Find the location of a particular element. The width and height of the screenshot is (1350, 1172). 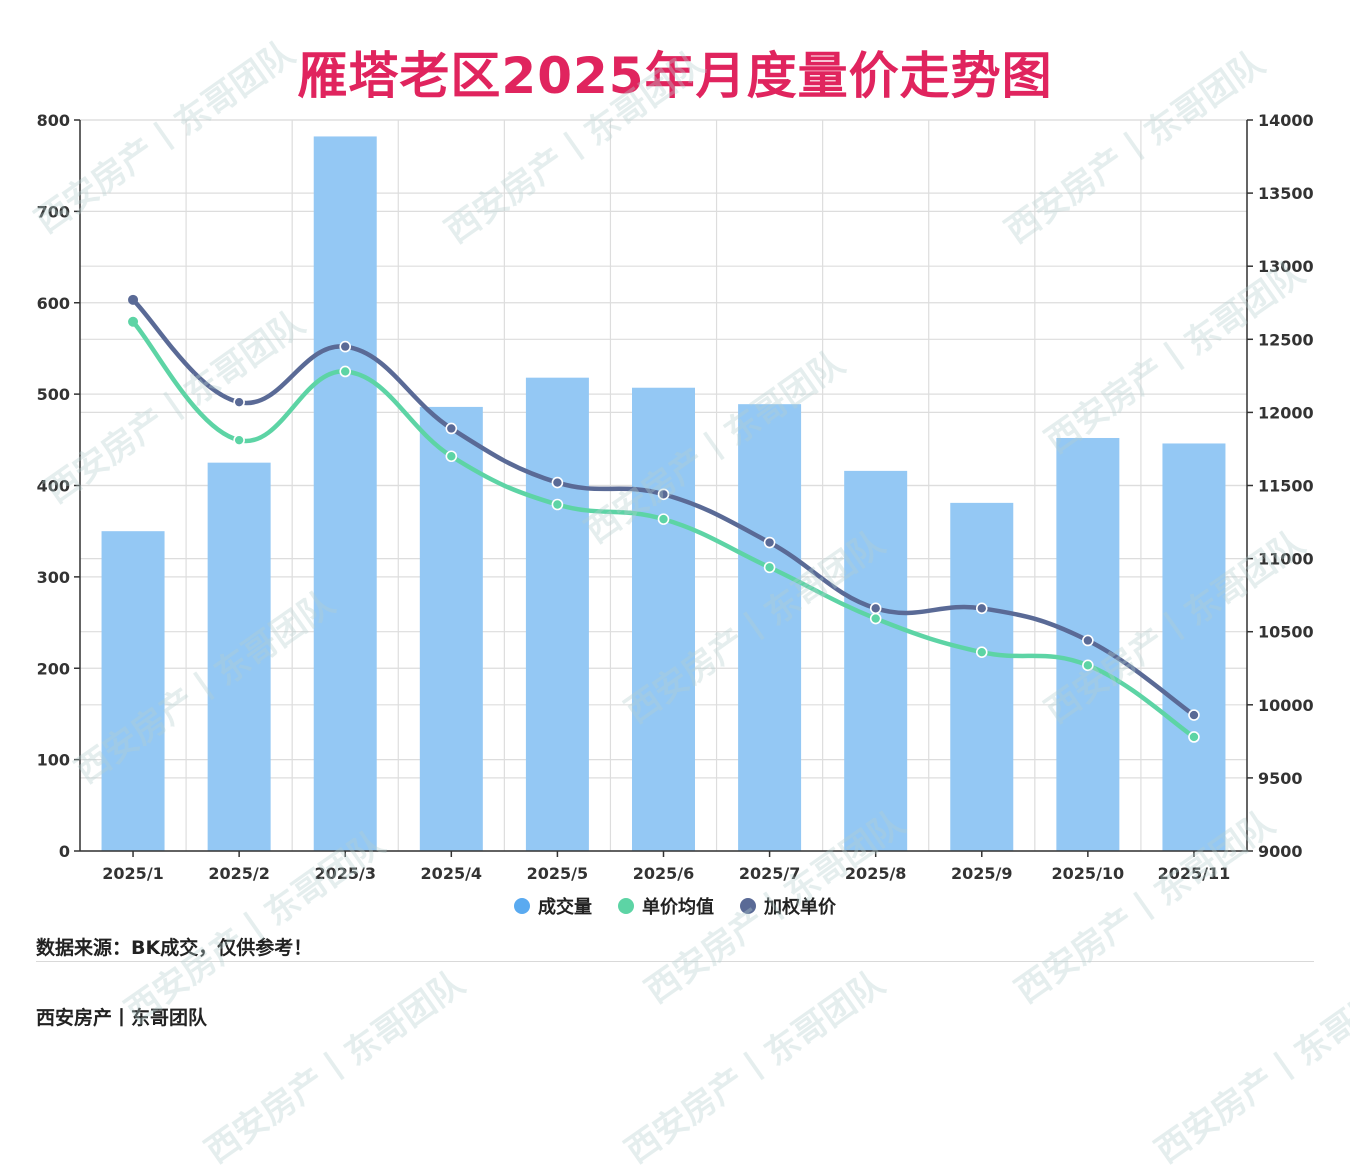

svg-text: 700 is located at coordinates (53, 211).